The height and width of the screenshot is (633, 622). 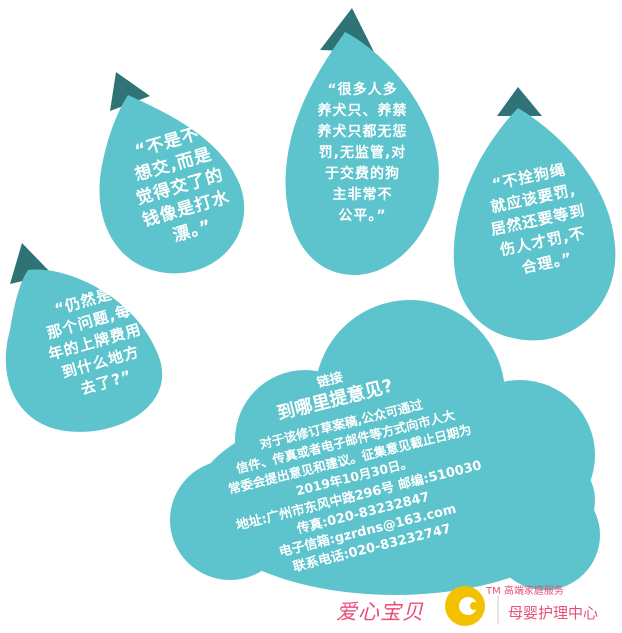 What do you see at coordinates (347, 30) in the screenshot?
I see `tip-center-icon` at bounding box center [347, 30].